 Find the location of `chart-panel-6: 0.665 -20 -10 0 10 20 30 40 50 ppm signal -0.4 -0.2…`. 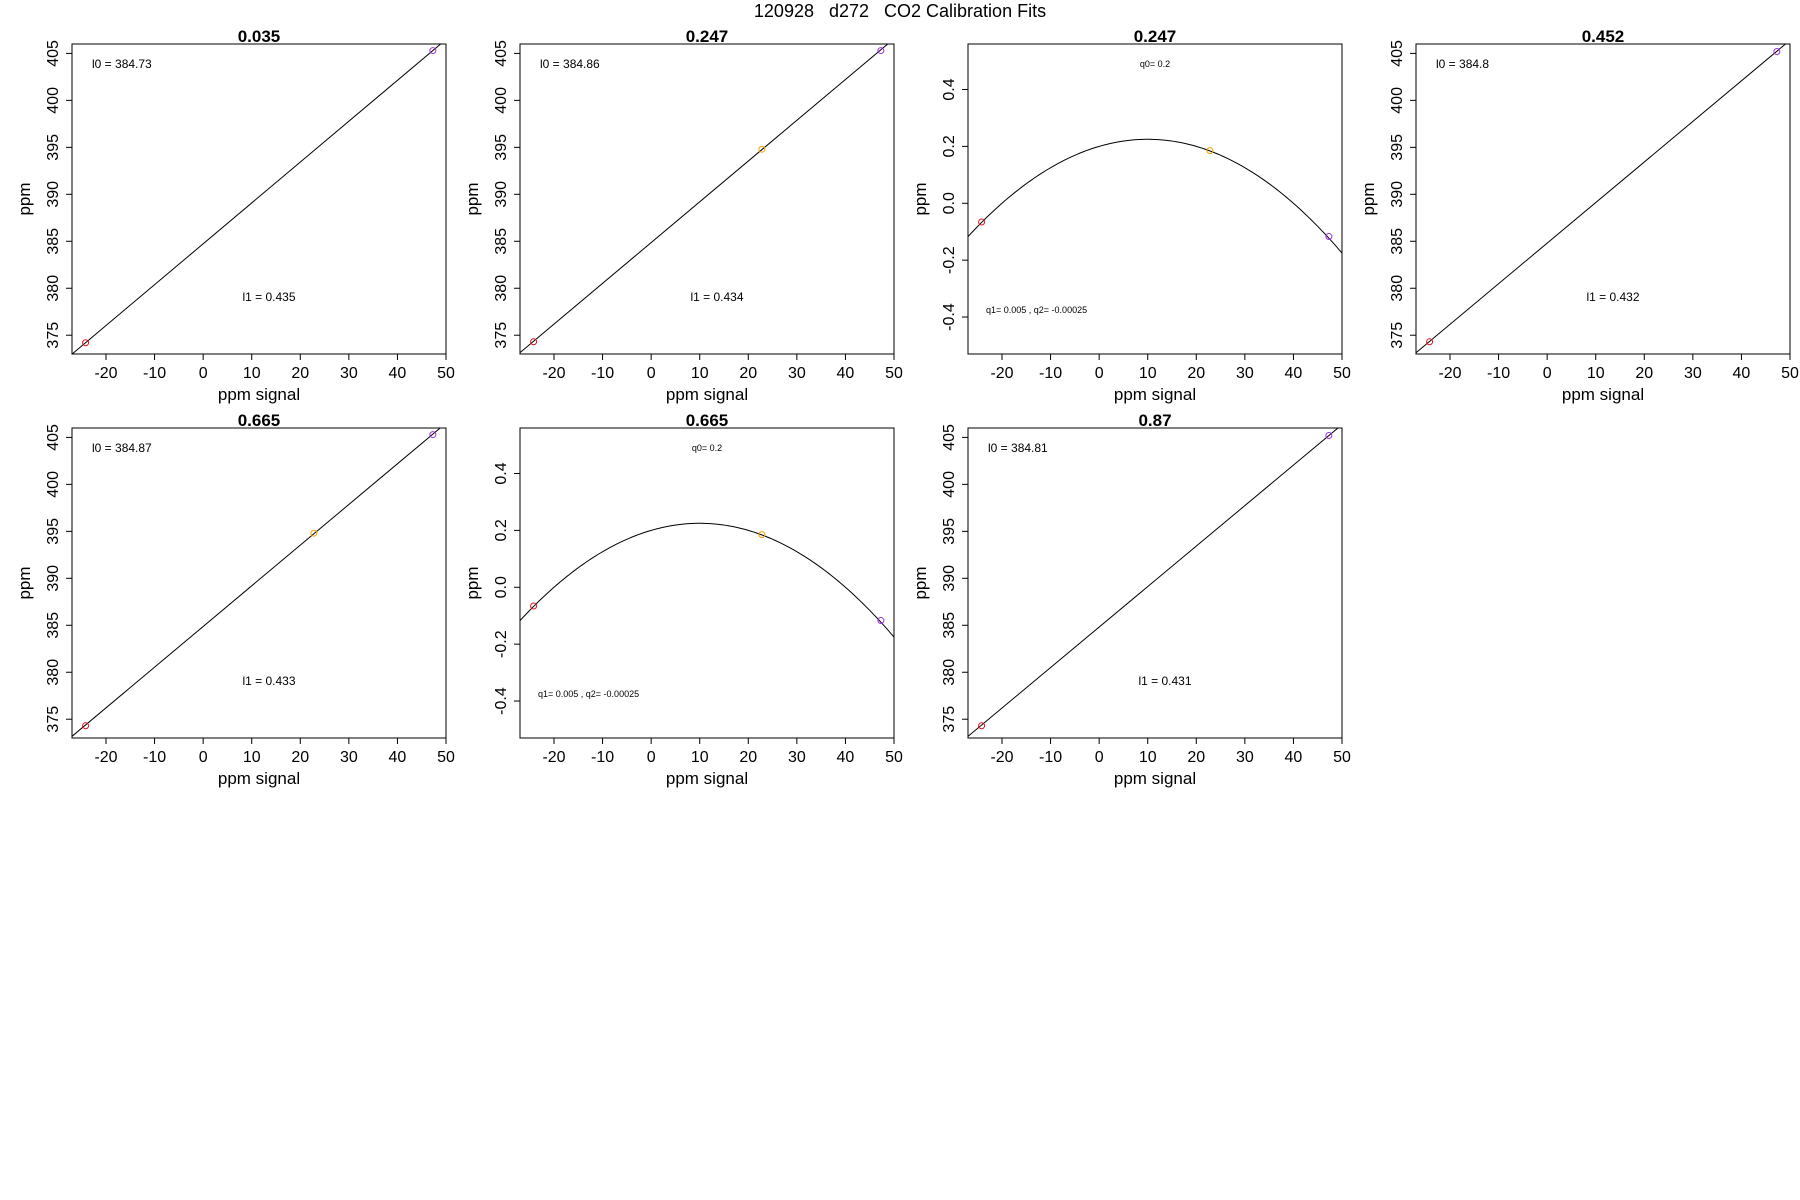

chart-panel-6: 0.665 -20 -10 0 10 20 30 40 50 ppm signal -0.4 -0.2… is located at coordinates (683, 599).